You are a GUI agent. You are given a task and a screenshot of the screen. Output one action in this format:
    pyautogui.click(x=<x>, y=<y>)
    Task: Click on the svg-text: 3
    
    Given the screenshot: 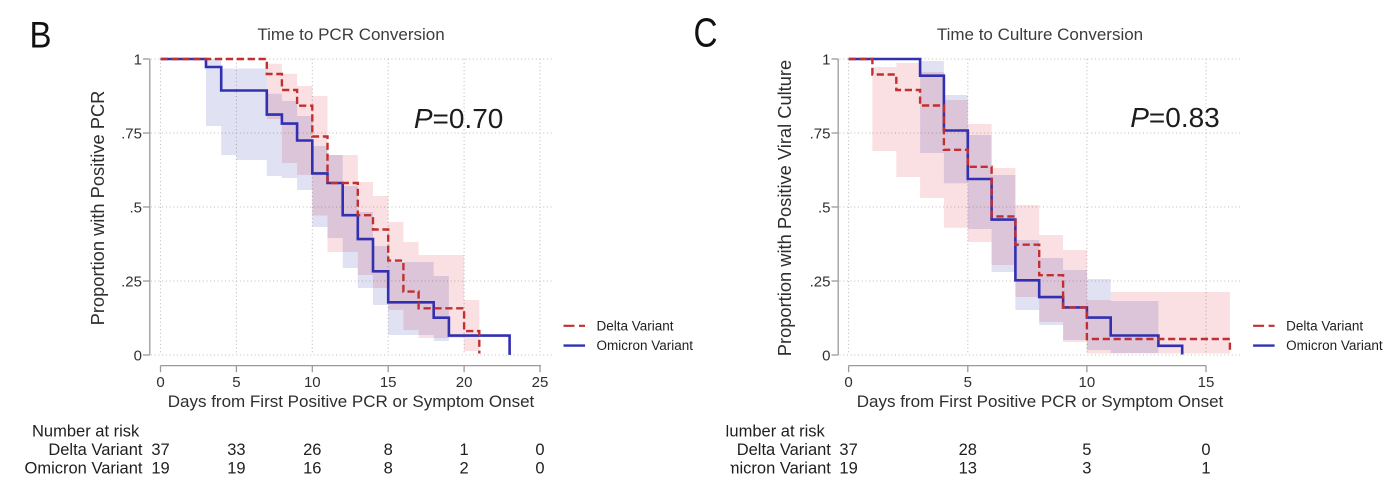 What is the action you would take?
    pyautogui.click(x=1086, y=468)
    